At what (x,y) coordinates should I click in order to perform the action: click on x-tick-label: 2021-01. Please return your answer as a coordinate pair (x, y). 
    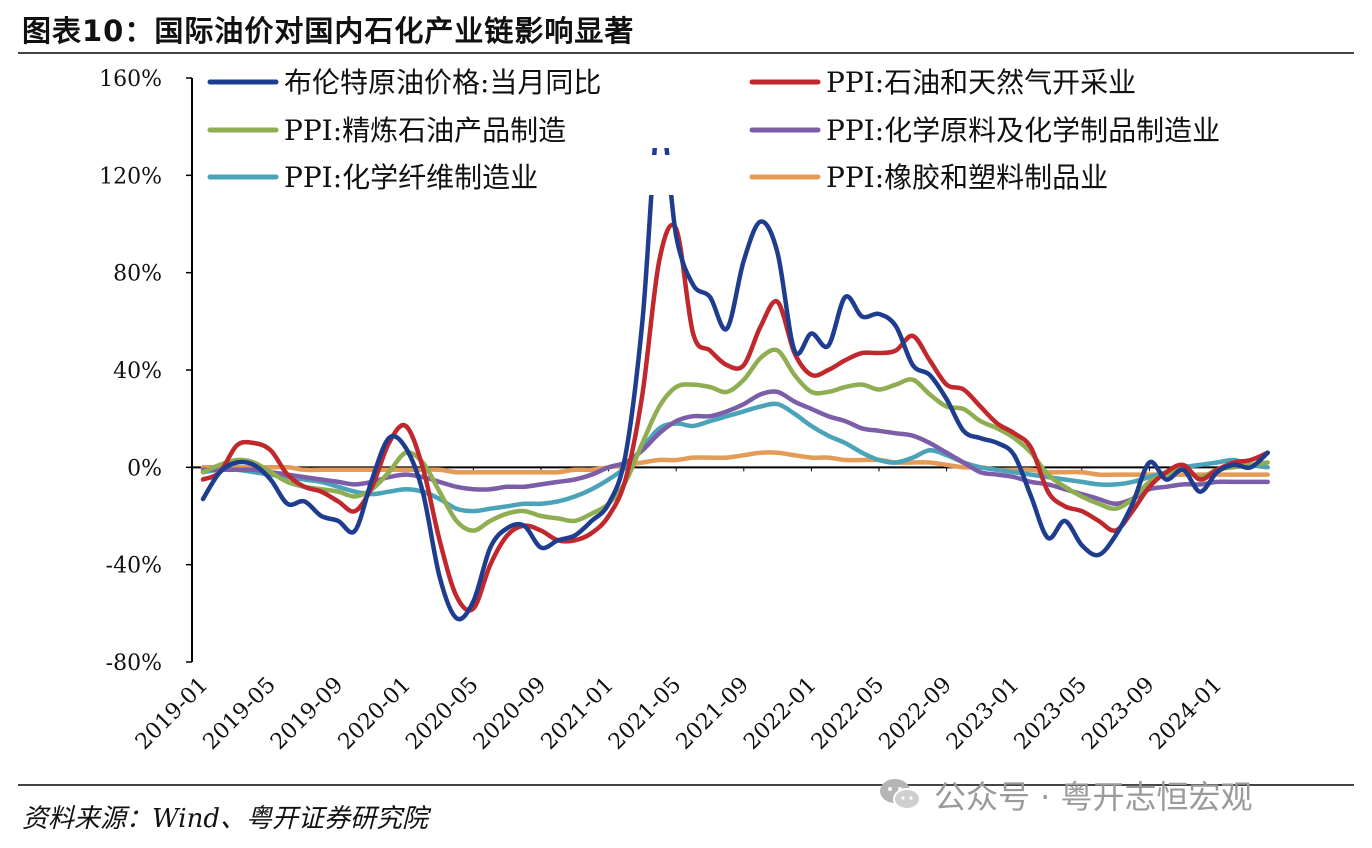
    Looking at the image, I should click on (578, 714).